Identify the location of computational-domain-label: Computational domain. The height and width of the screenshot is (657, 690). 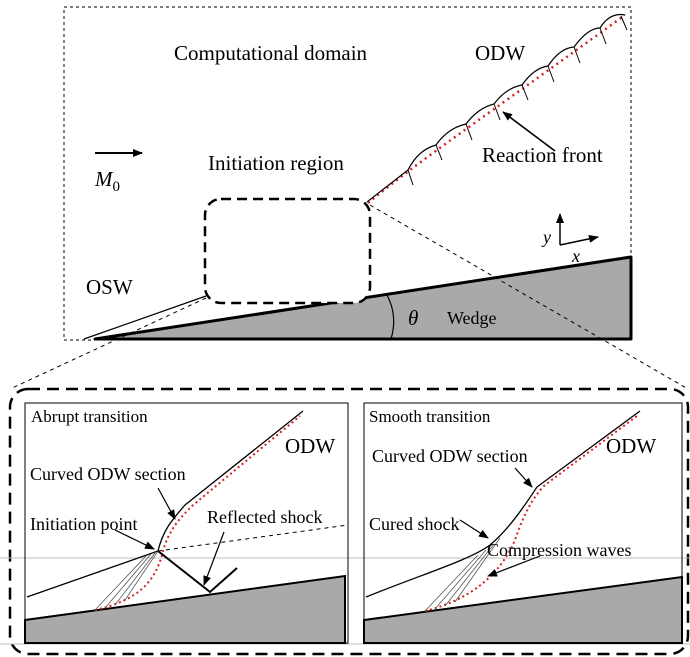
(271, 53).